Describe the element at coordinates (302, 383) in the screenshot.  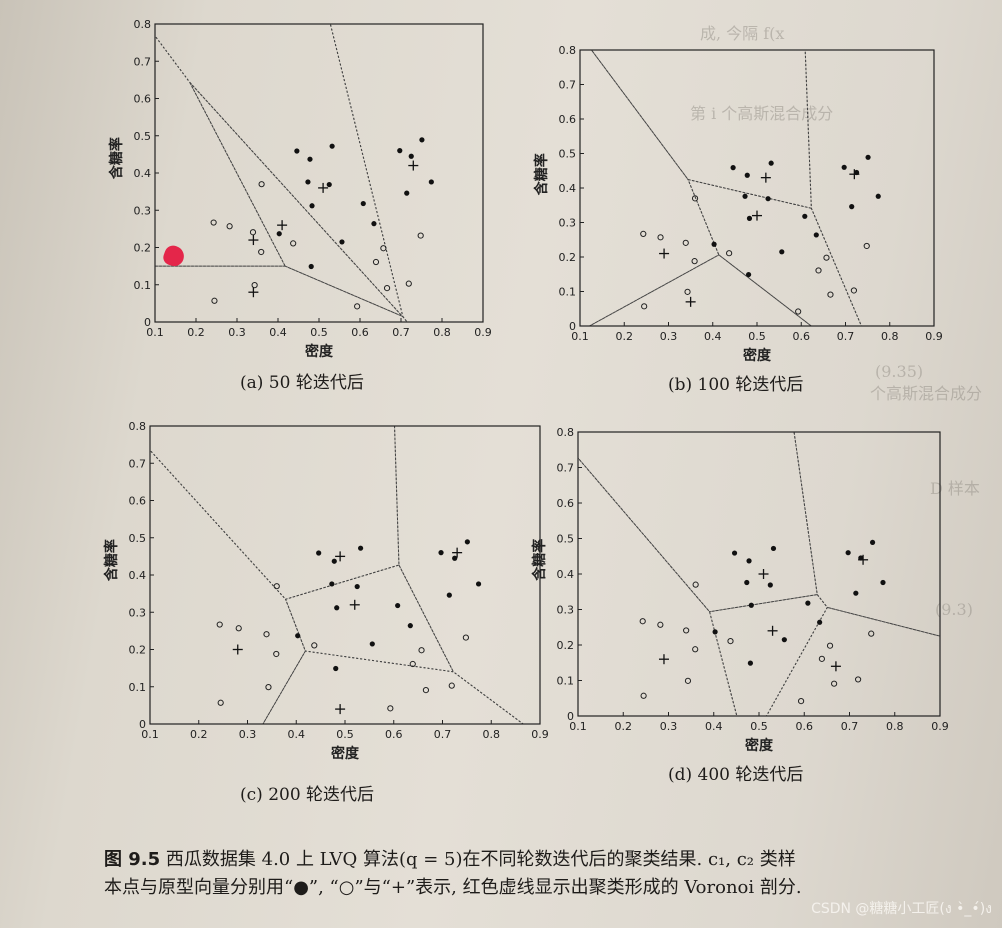
I see `panel-a-label: (a) 50 轮迭代后` at that location.